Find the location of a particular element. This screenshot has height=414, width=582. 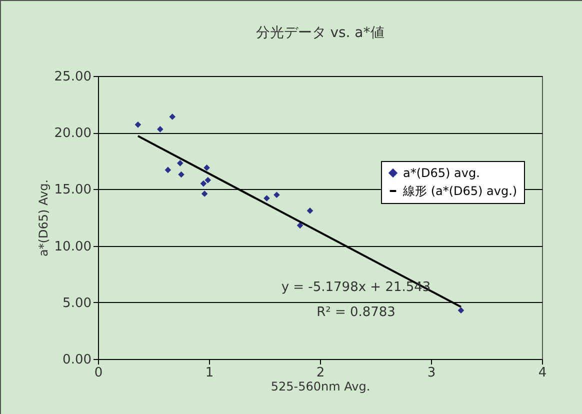

chart-title: 分光データ vs. a*値 is located at coordinates (320, 33).